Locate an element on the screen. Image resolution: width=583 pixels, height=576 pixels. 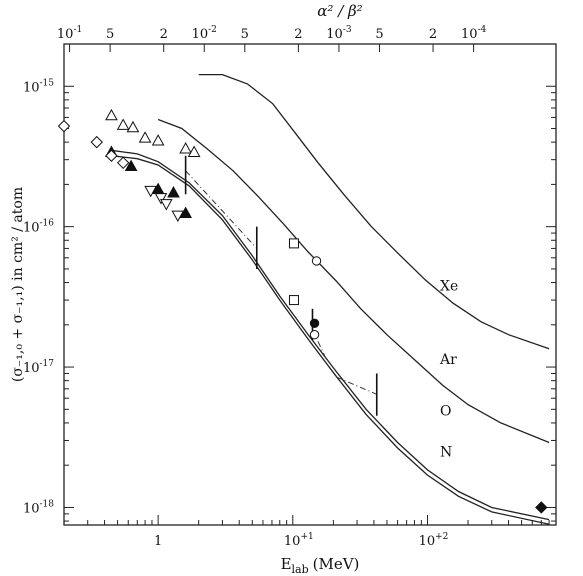
x-axis-title-main: E is located at coordinates (286, 564).